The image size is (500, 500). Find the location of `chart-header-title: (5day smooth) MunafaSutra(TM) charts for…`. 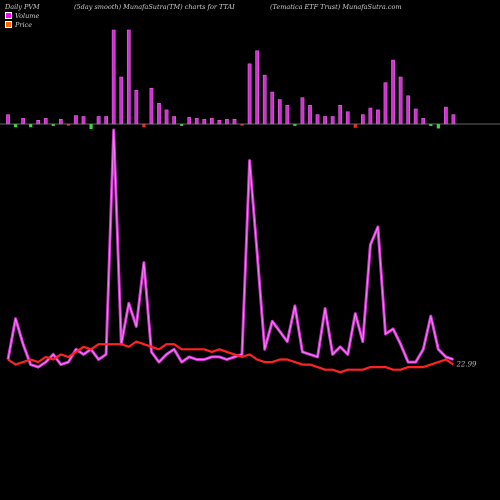

chart-header-title: (5day smooth) MunafaSutra(TM) charts for… is located at coordinates (154, 7).